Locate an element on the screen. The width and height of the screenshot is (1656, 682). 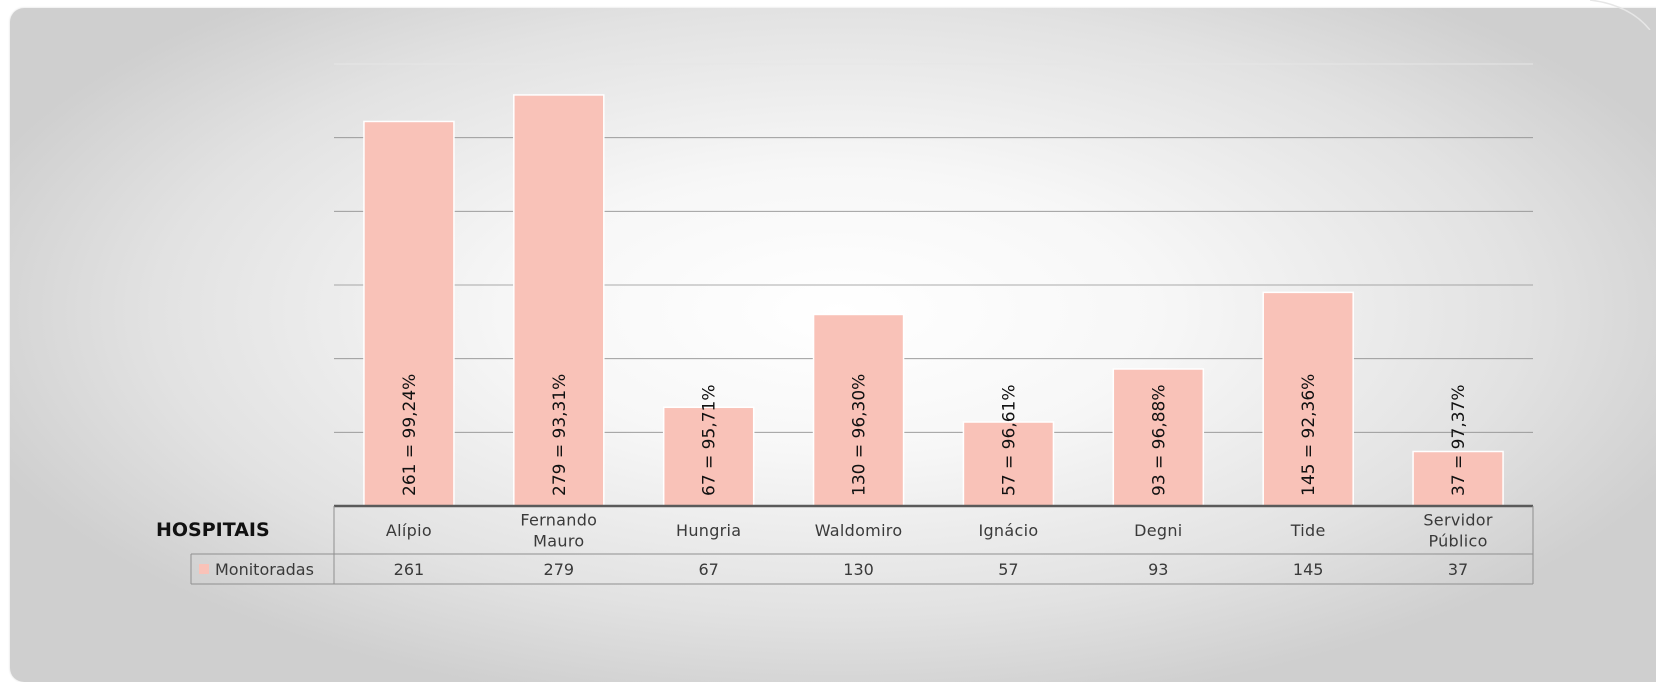
x-tick-label: Alípio is located at coordinates (409, 530).